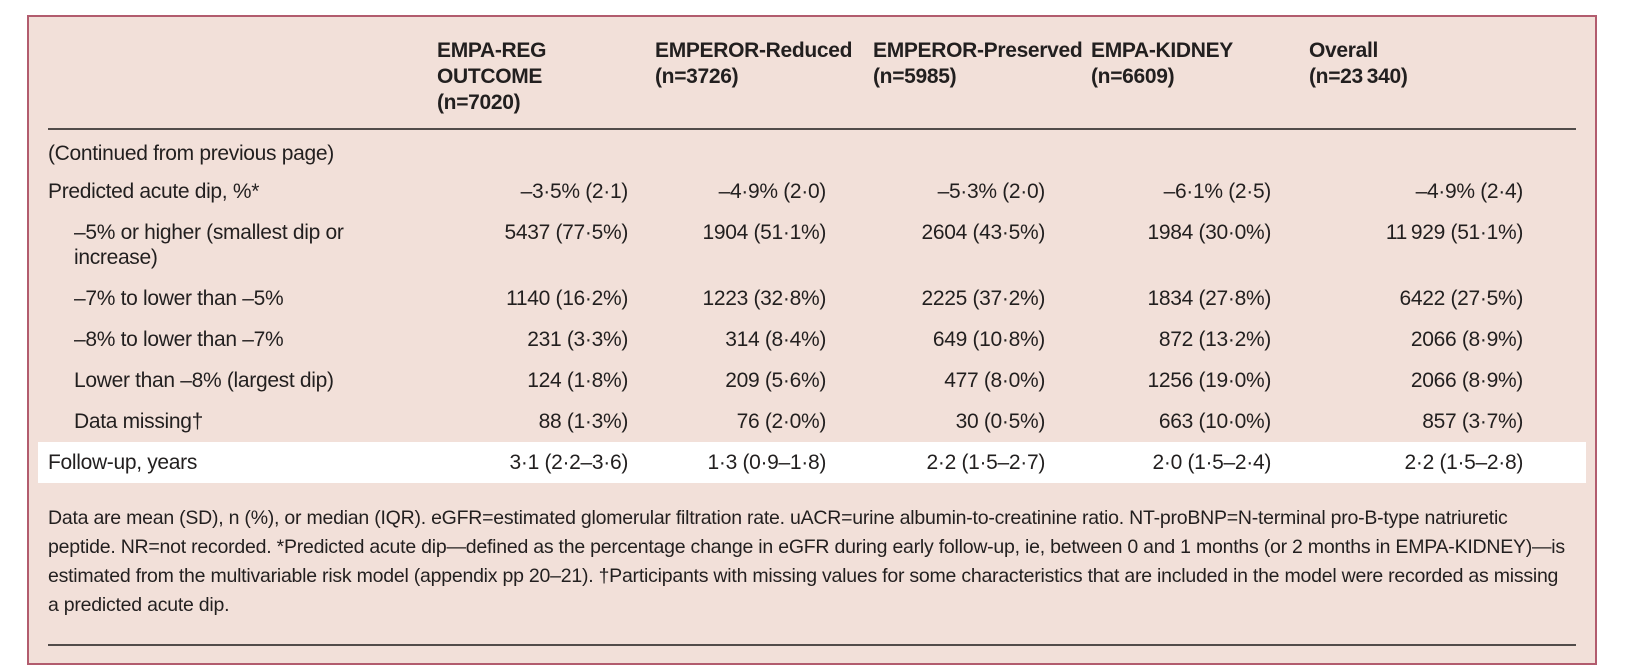  Describe the element at coordinates (1464, 462) in the screenshot. I see `cell-value: 2·2 (1·5–2·8)` at that location.